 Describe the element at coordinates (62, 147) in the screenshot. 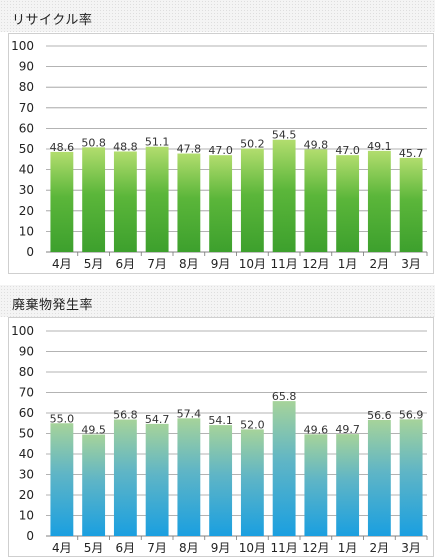

I see `data-label: 48.6` at that location.